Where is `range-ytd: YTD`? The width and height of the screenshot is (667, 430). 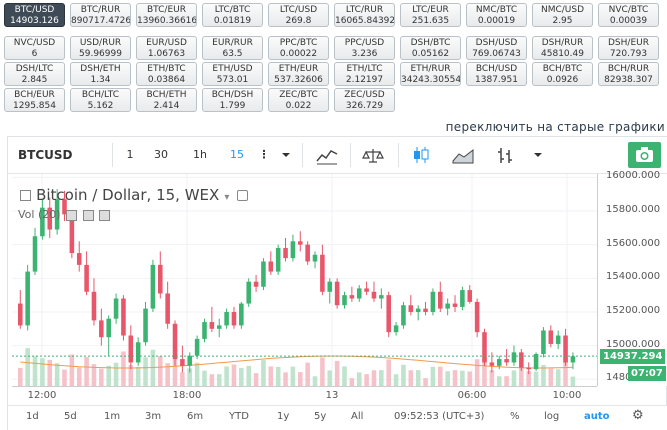
range-ytd: YTD is located at coordinates (239, 416).